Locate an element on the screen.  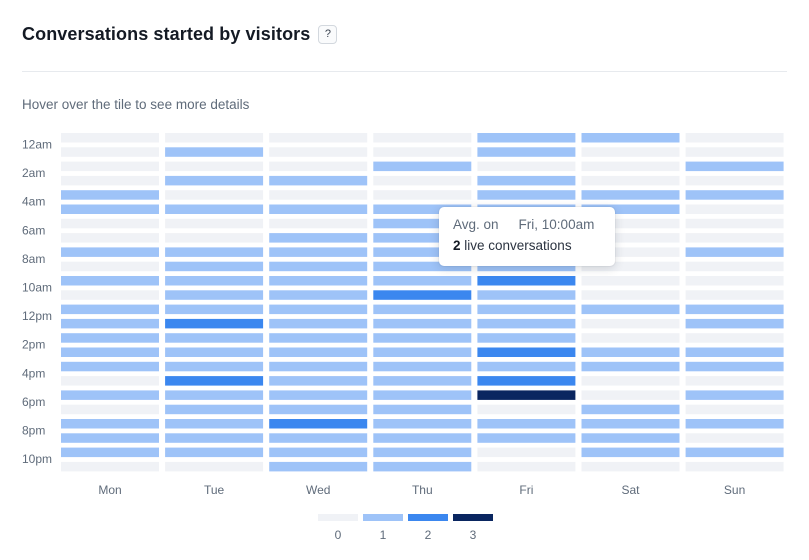
heatmap-cell-fri-7pm is located at coordinates (526, 409).